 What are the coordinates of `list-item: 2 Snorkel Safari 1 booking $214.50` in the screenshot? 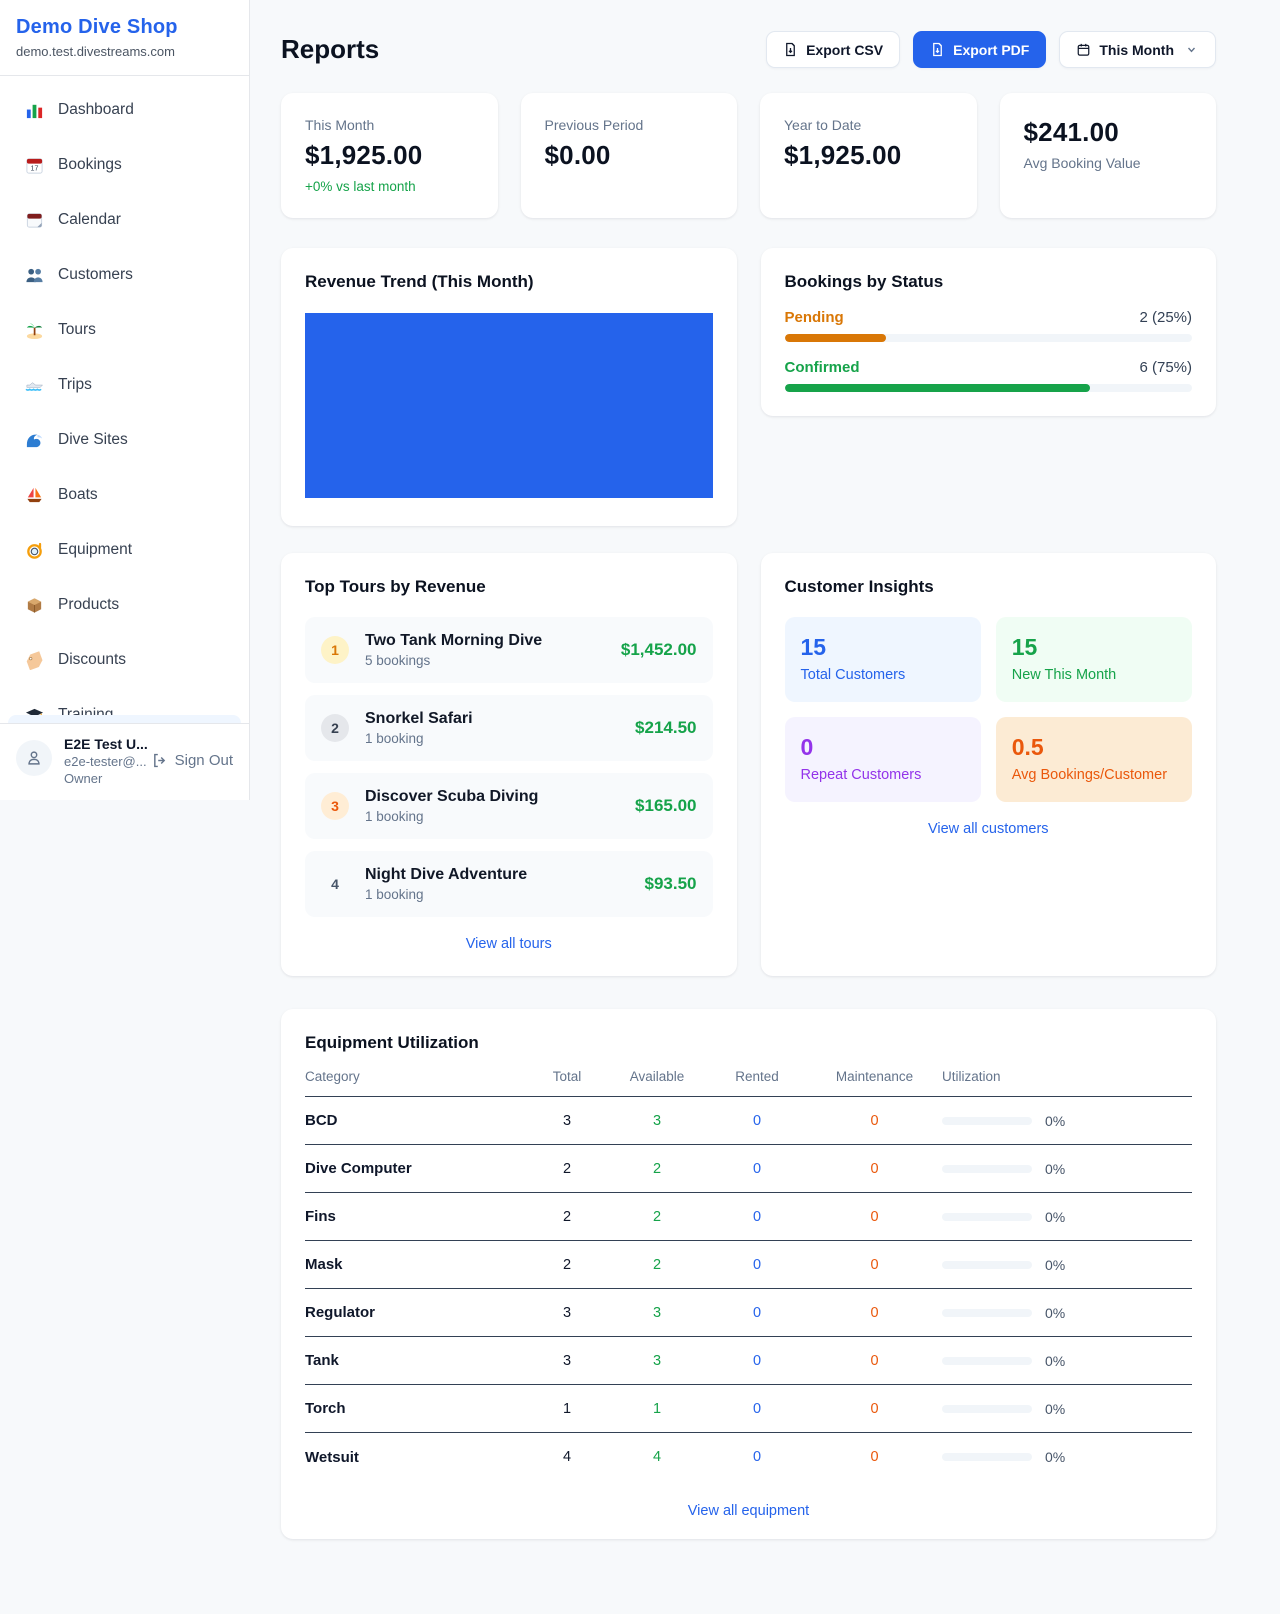 It's located at (509, 728).